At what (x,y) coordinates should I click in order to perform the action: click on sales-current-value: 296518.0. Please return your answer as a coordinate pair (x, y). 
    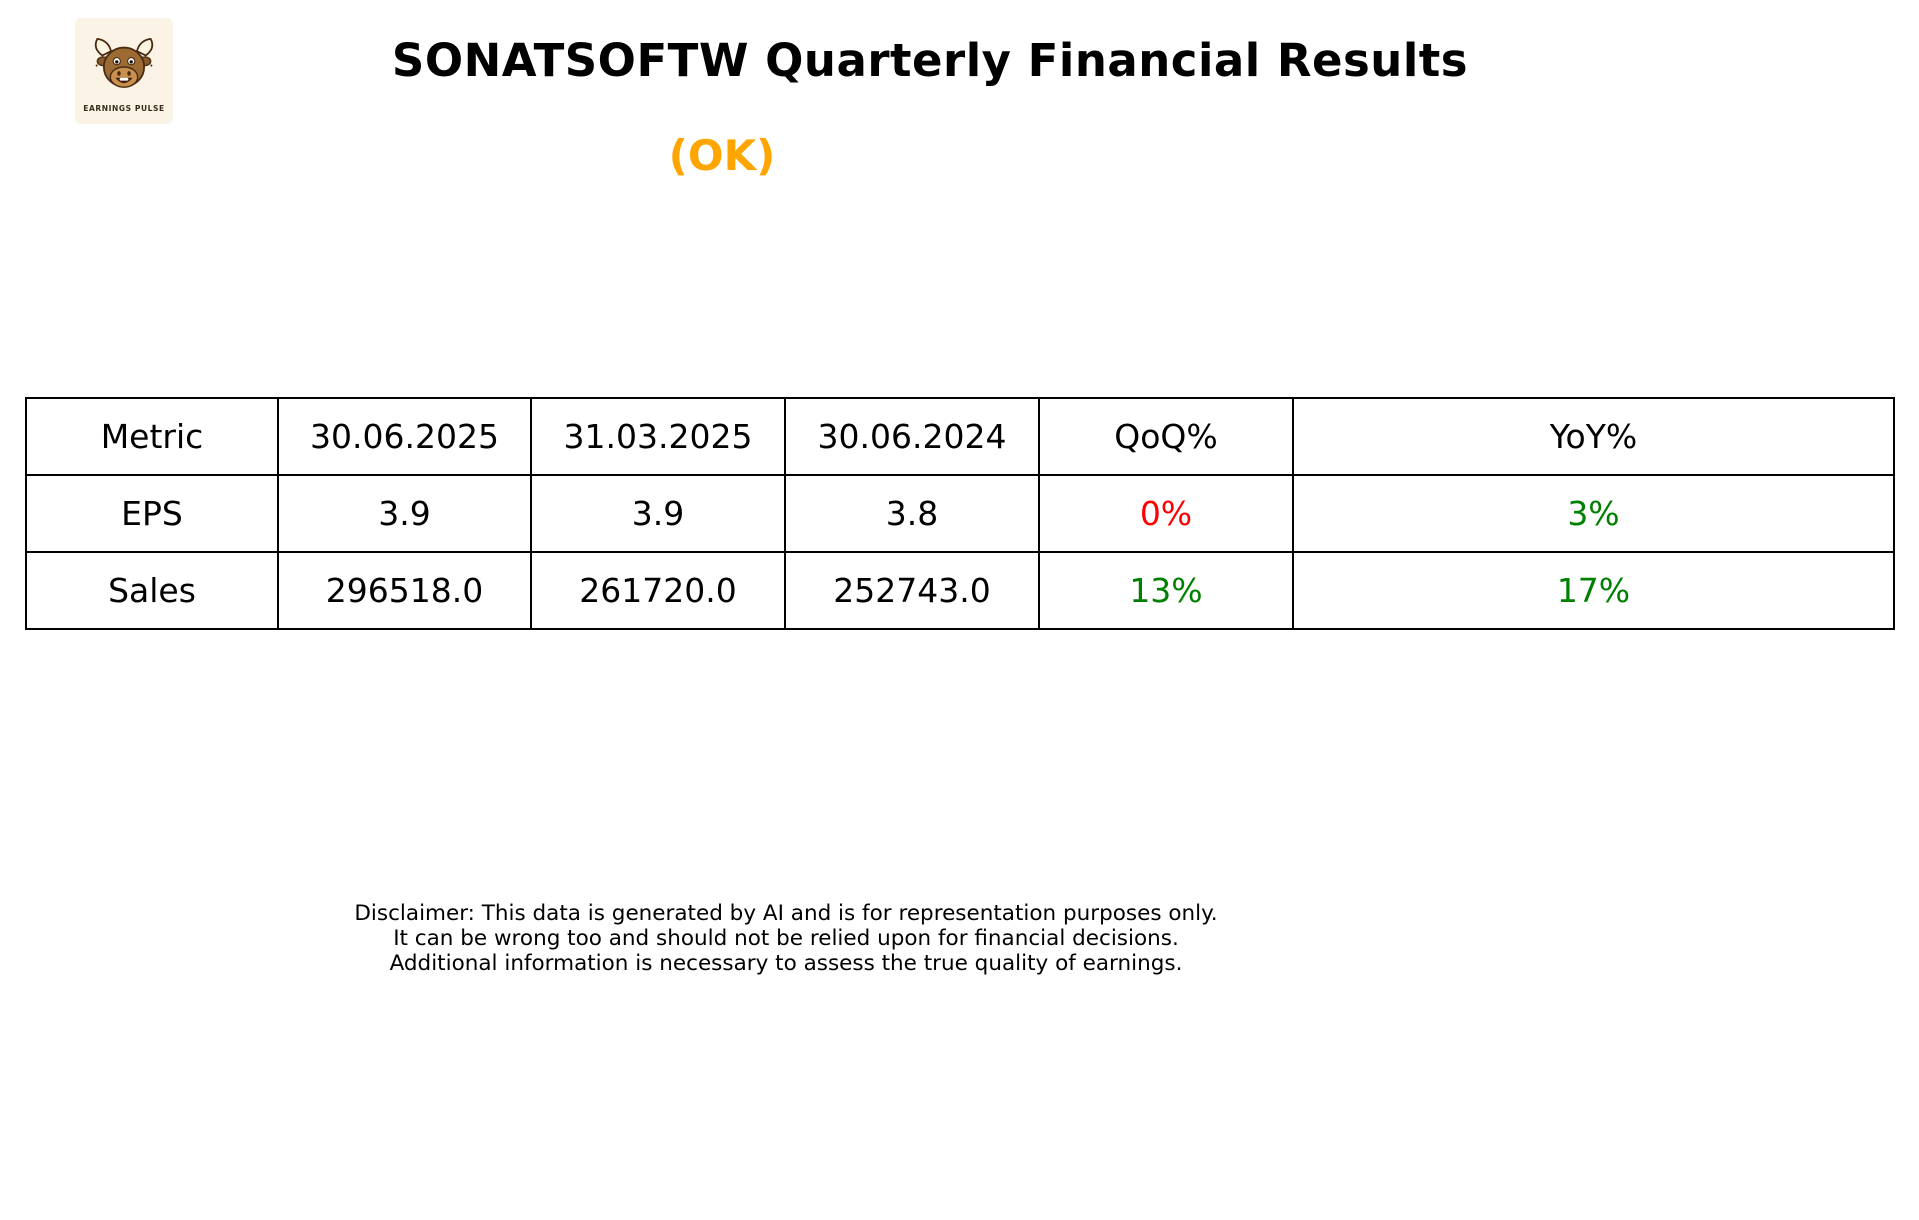
    Looking at the image, I should click on (404, 590).